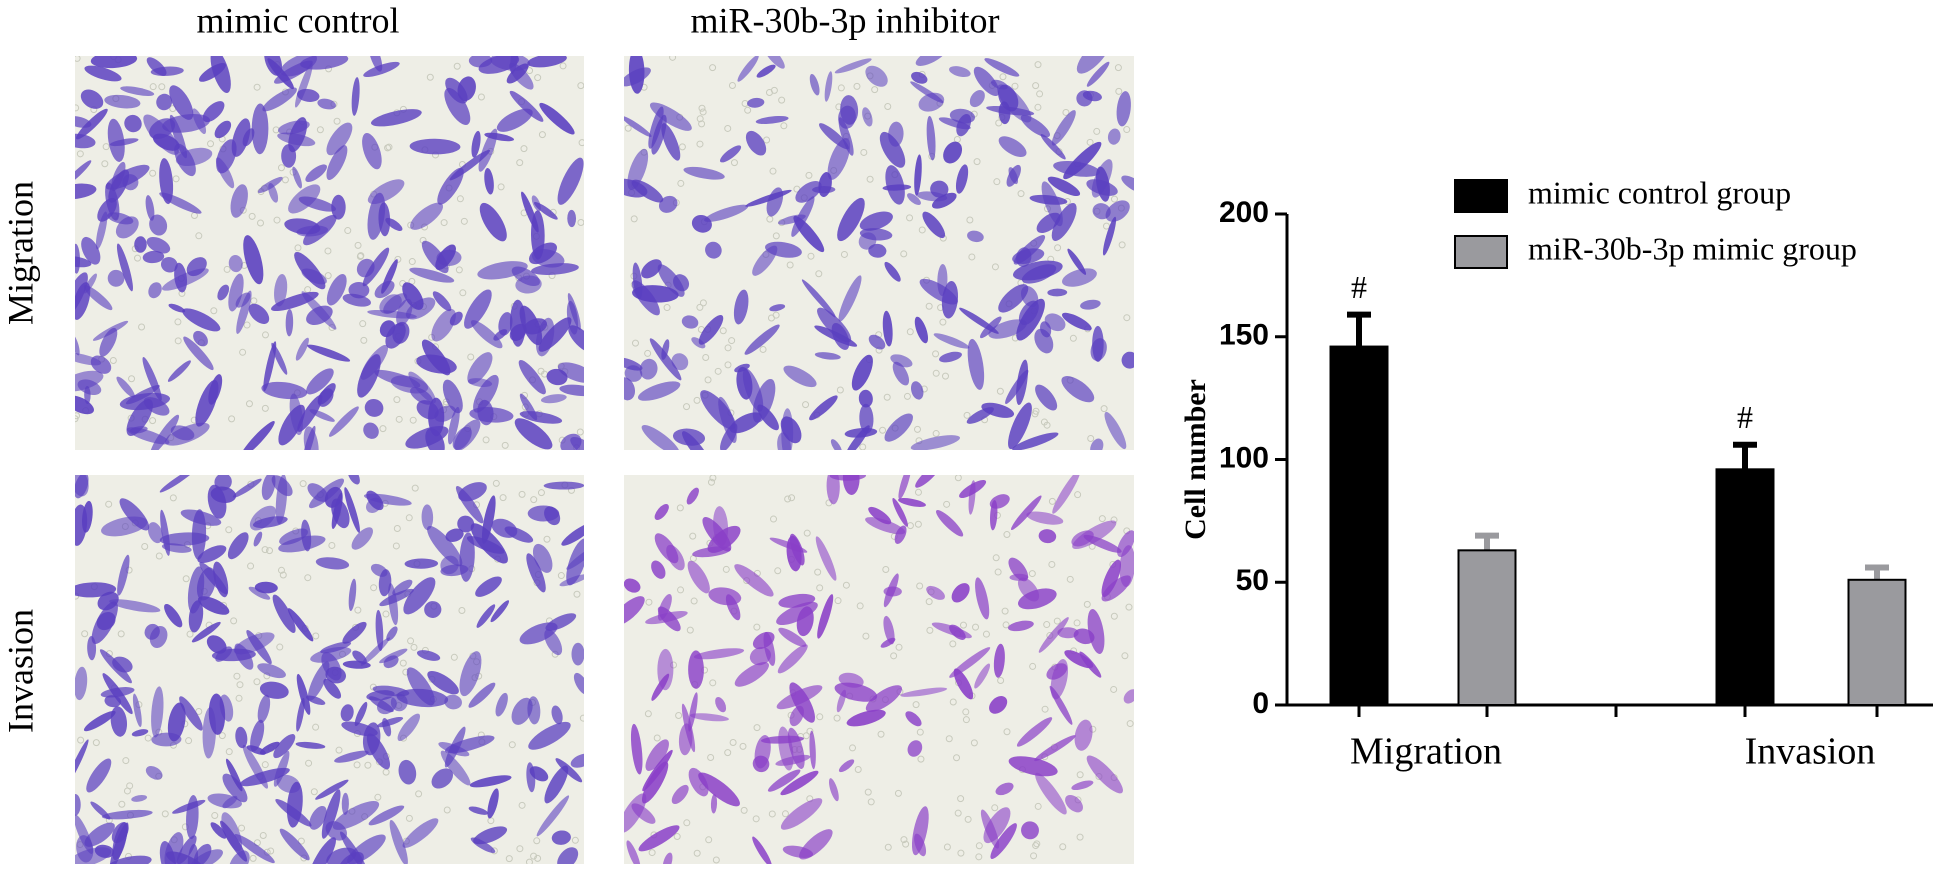 The width and height of the screenshot is (1949, 869). I want to click on bar, so click(1359, 525).